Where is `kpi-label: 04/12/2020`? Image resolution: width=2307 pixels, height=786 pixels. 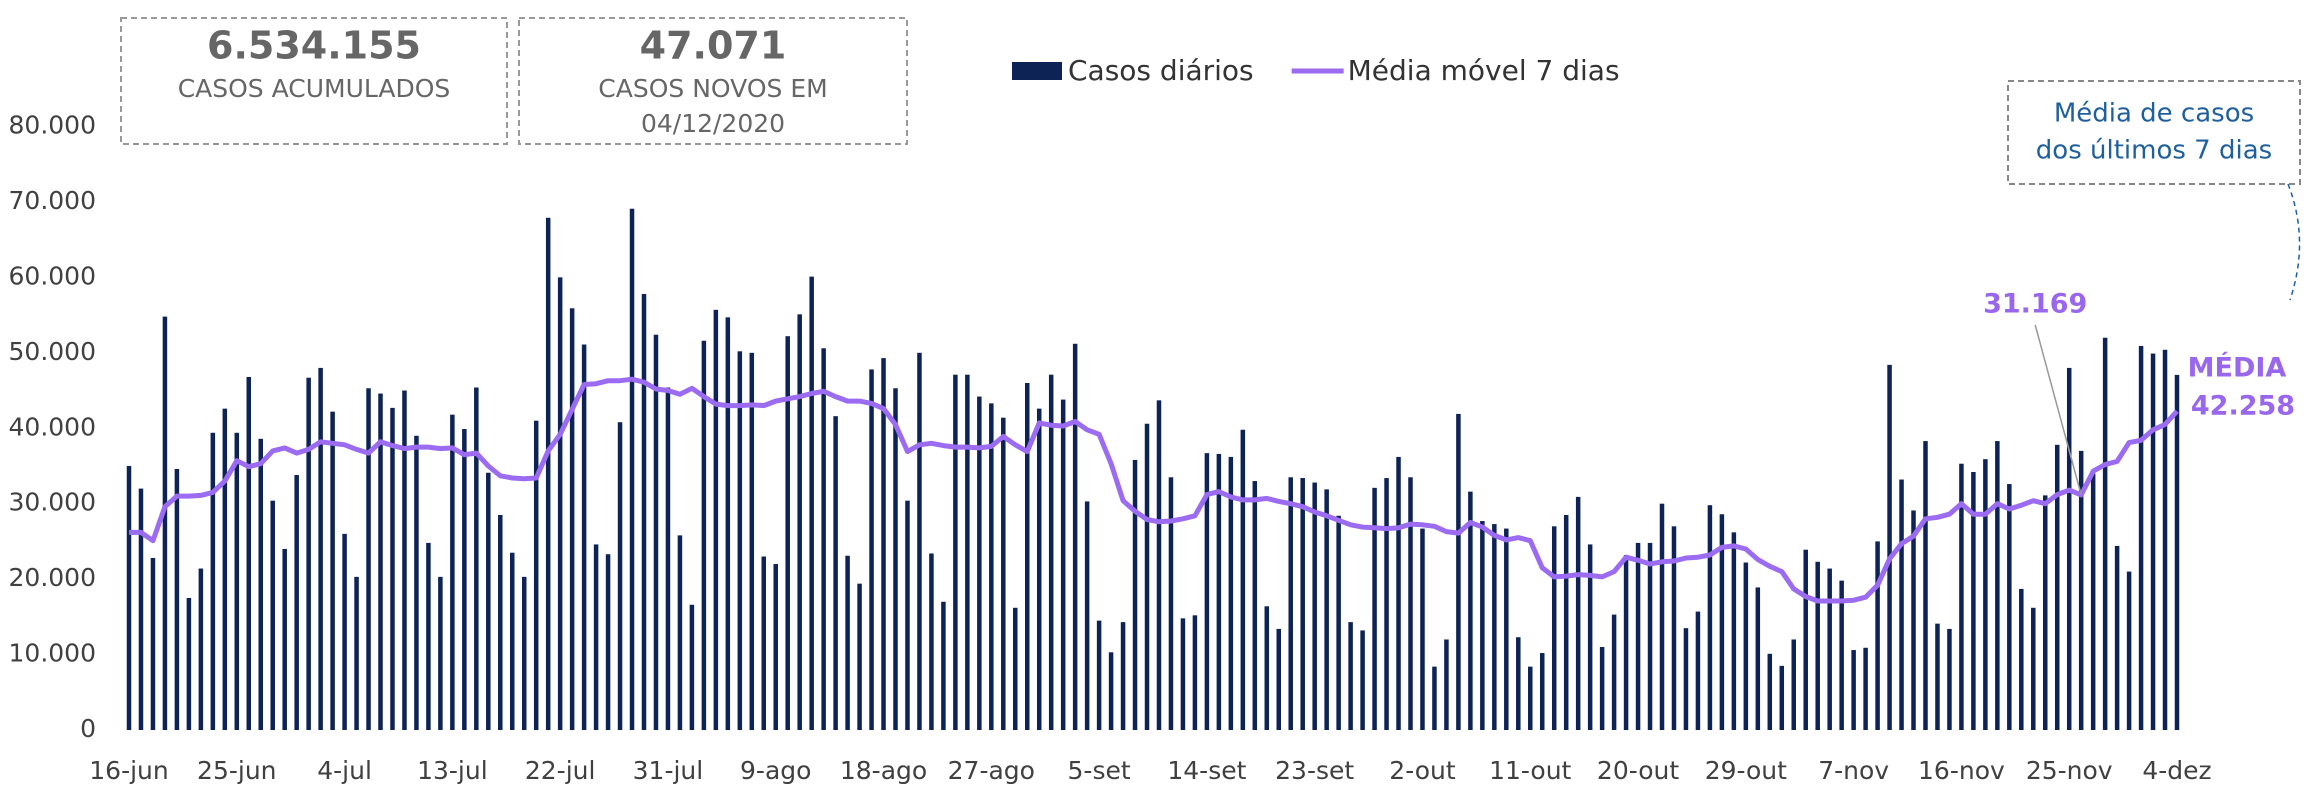
kpi-label: 04/12/2020 is located at coordinates (713, 123).